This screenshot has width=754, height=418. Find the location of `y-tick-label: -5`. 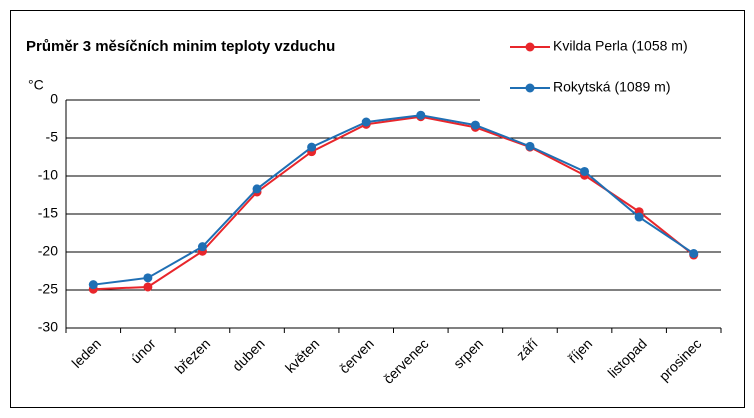

y-tick-label: -5 is located at coordinates (52, 137).